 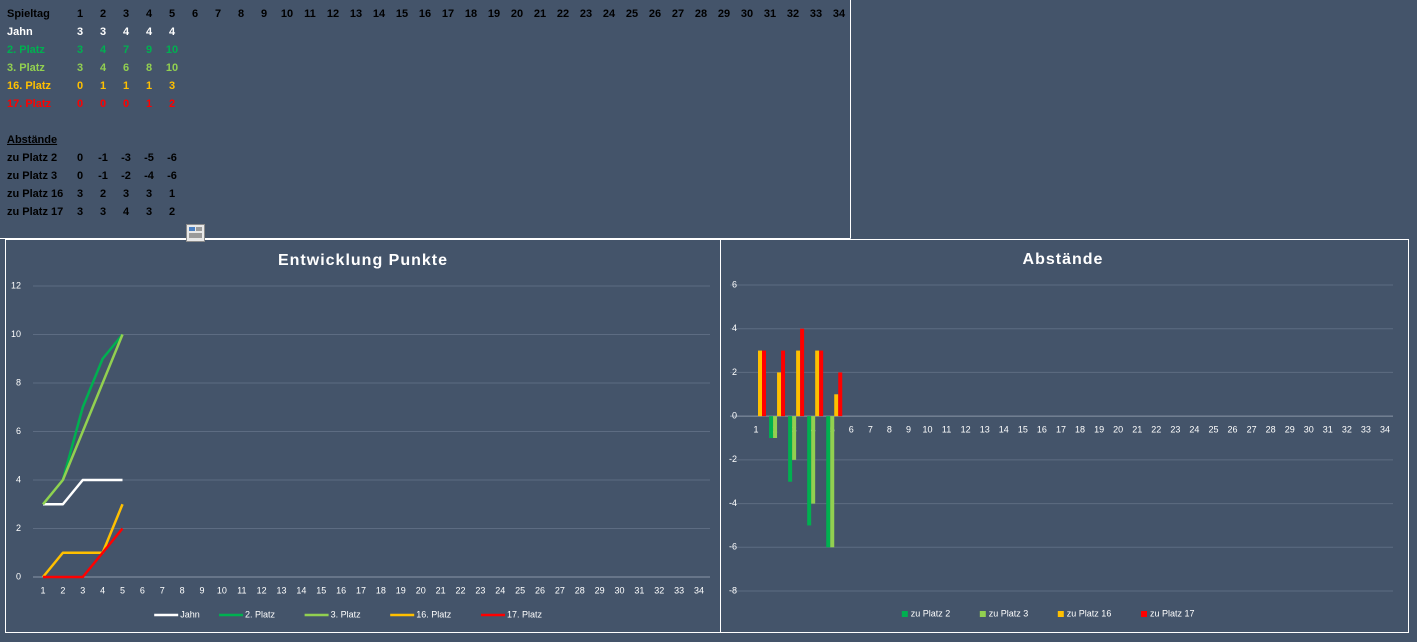 What do you see at coordinates (494, 14) in the screenshot?
I see `cell: 19` at bounding box center [494, 14].